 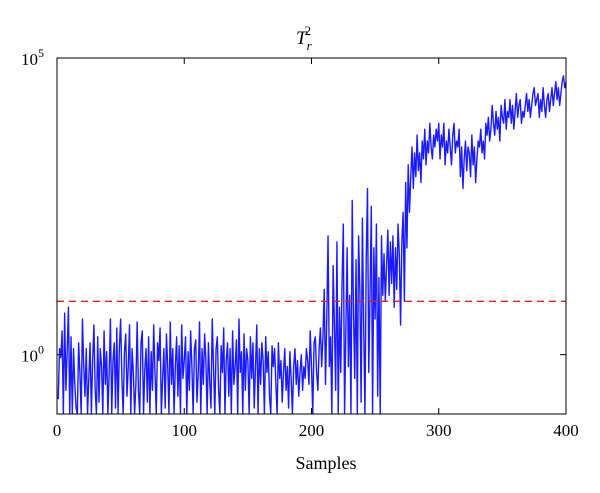 I want to click on title-base: T, so click(x=302, y=38).